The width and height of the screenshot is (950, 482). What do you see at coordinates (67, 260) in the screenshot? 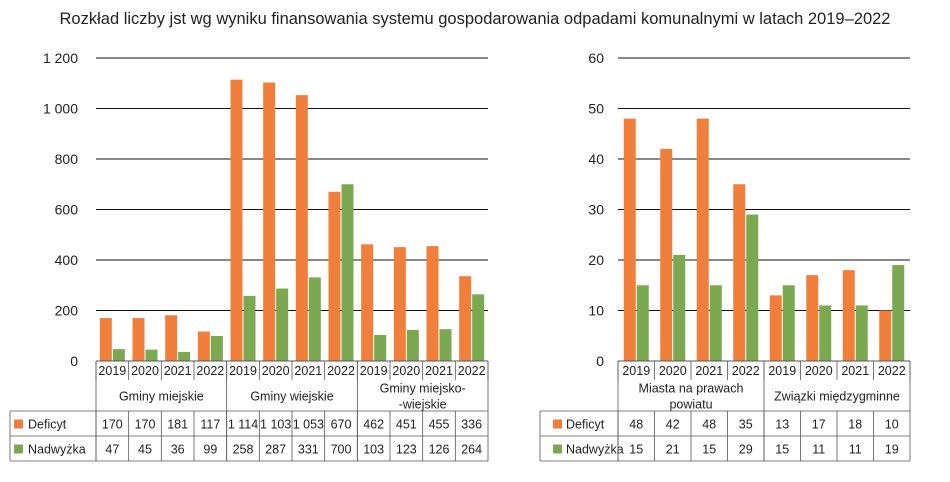
I see `y-tick-label: 400` at bounding box center [67, 260].